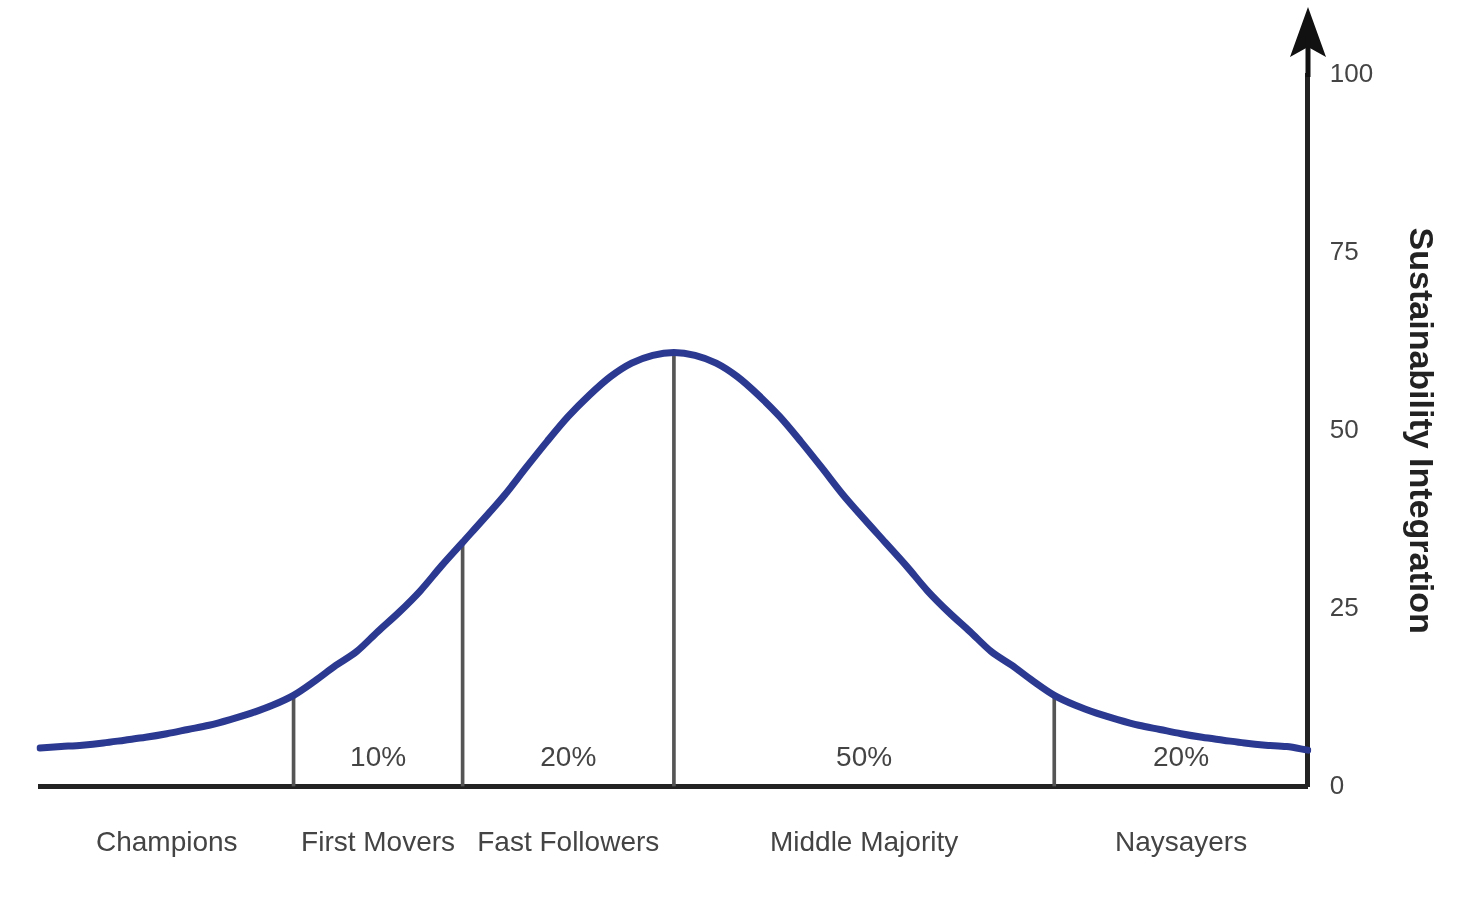 Image resolution: width=1480 pixels, height=920 pixels. Describe the element at coordinates (1181, 841) in the screenshot. I see `x-tick-label: Naysayers` at that location.